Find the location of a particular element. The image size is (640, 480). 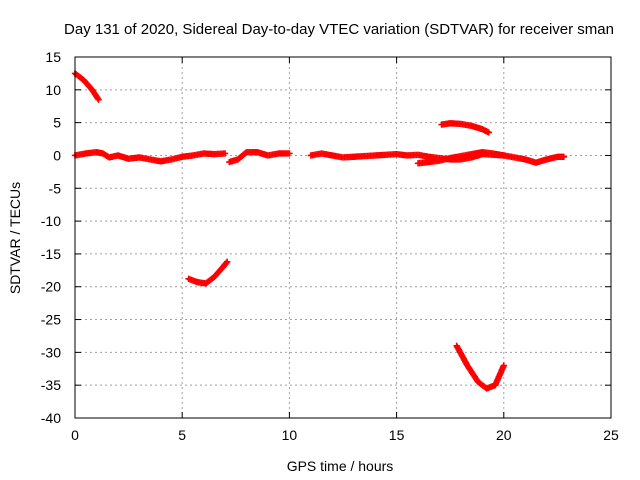

y-tick-label: -40 is located at coordinates (51, 418).